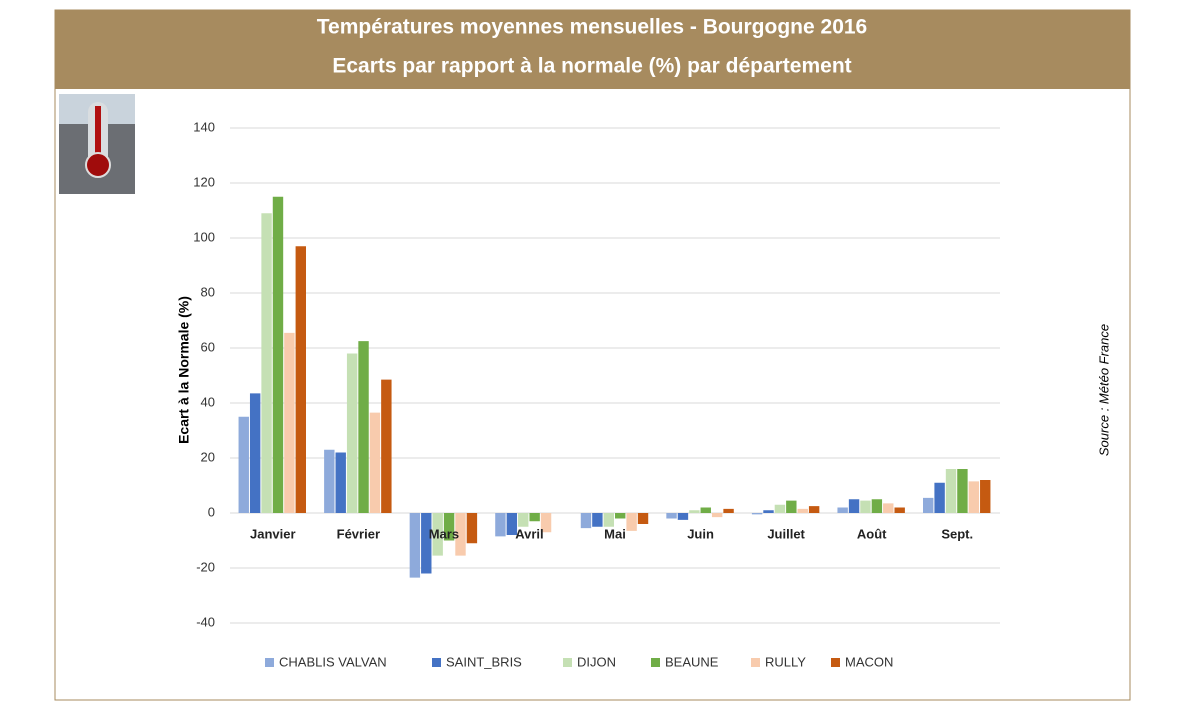 The image size is (1186, 708). I want to click on x-tick-label: Avril, so click(529, 533).